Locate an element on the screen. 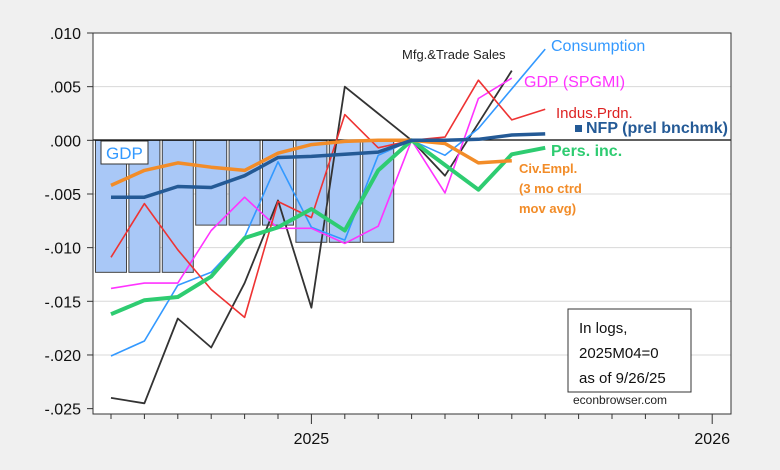 This screenshot has height=470, width=780. y-tick-label: .005 is located at coordinates (65, 88).